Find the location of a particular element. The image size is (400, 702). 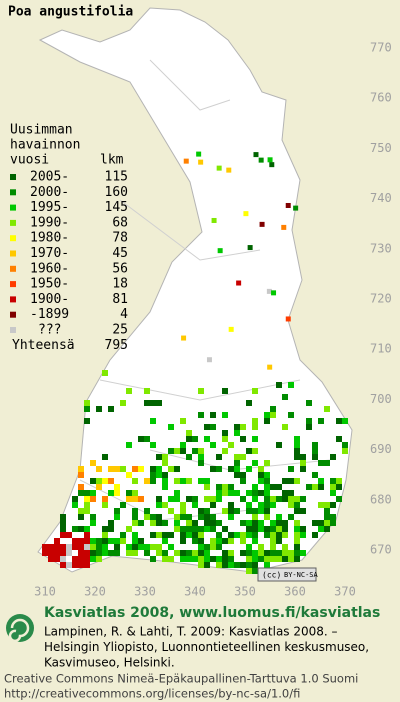

legend-label: ??? is located at coordinates (49, 330).